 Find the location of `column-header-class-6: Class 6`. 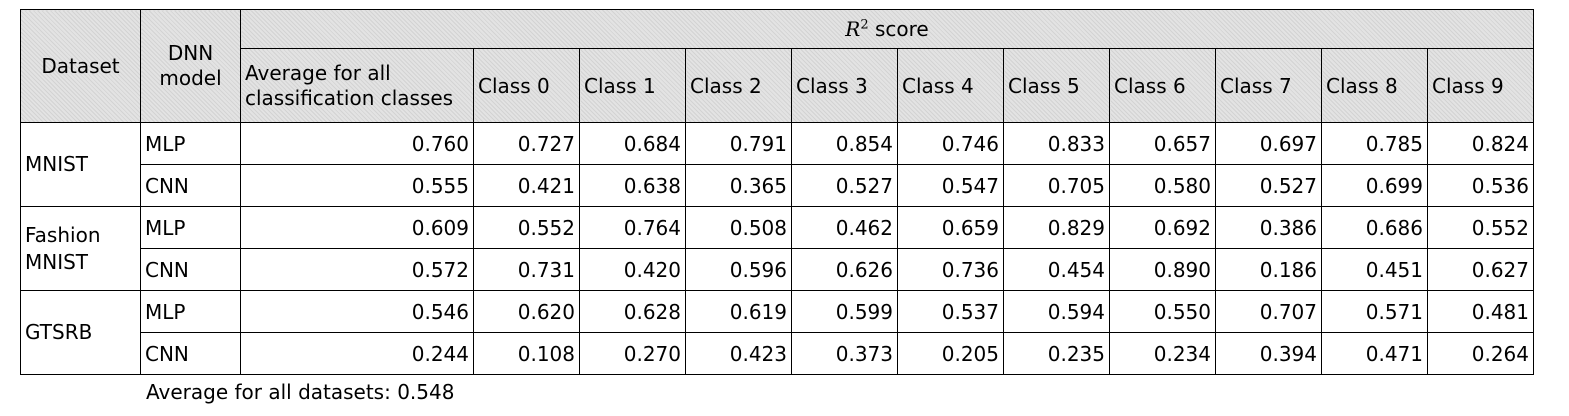

column-header-class-6: Class 6 is located at coordinates (1162, 85).